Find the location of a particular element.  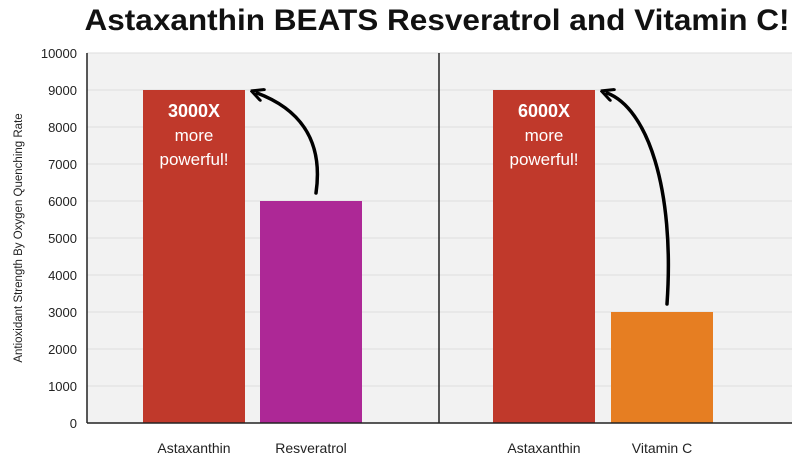

x-category-label: Vitamin C is located at coordinates (662, 448).